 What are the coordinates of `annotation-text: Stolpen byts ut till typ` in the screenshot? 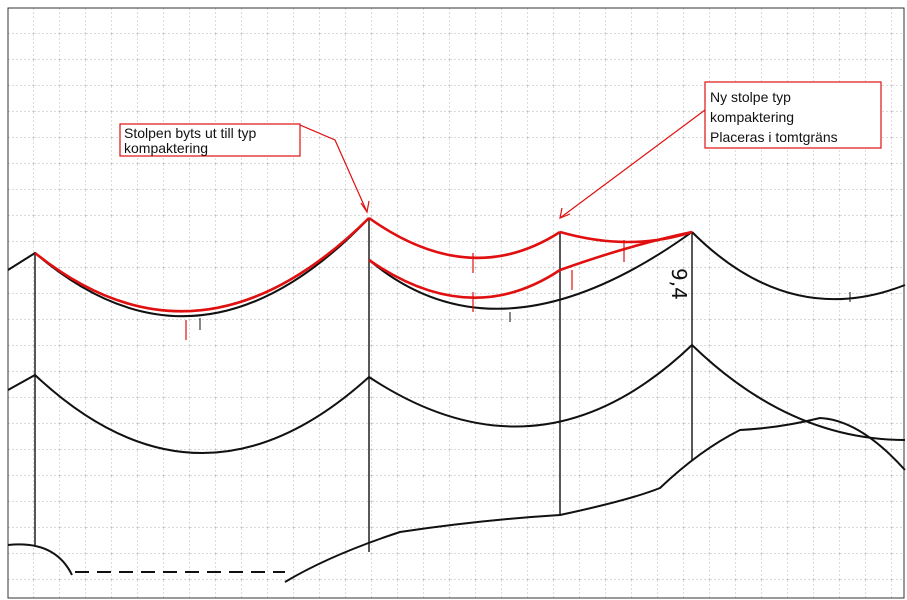 It's located at (190, 133).